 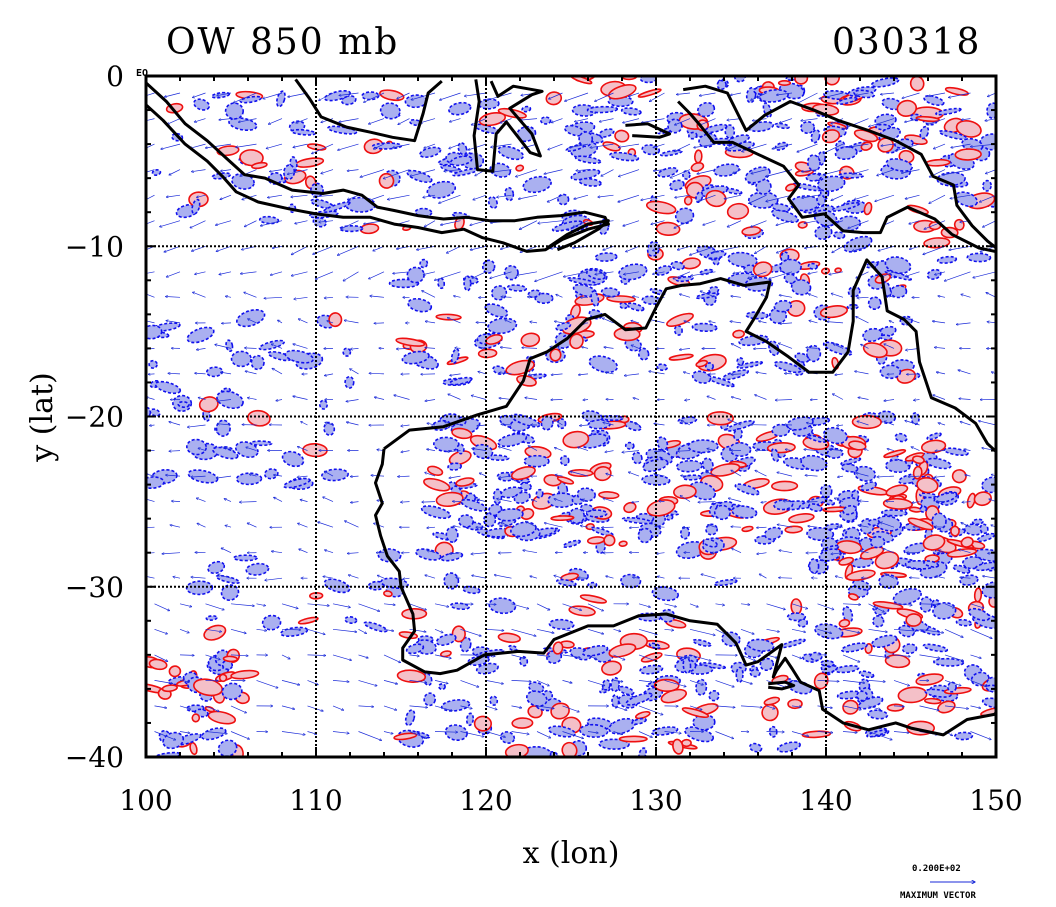 I want to click on x-tick-label: 110, so click(x=315, y=800).